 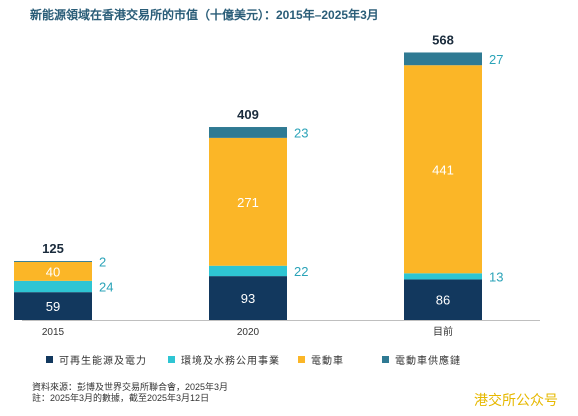 I want to click on legend-swatch-ev, so click(x=301, y=359).